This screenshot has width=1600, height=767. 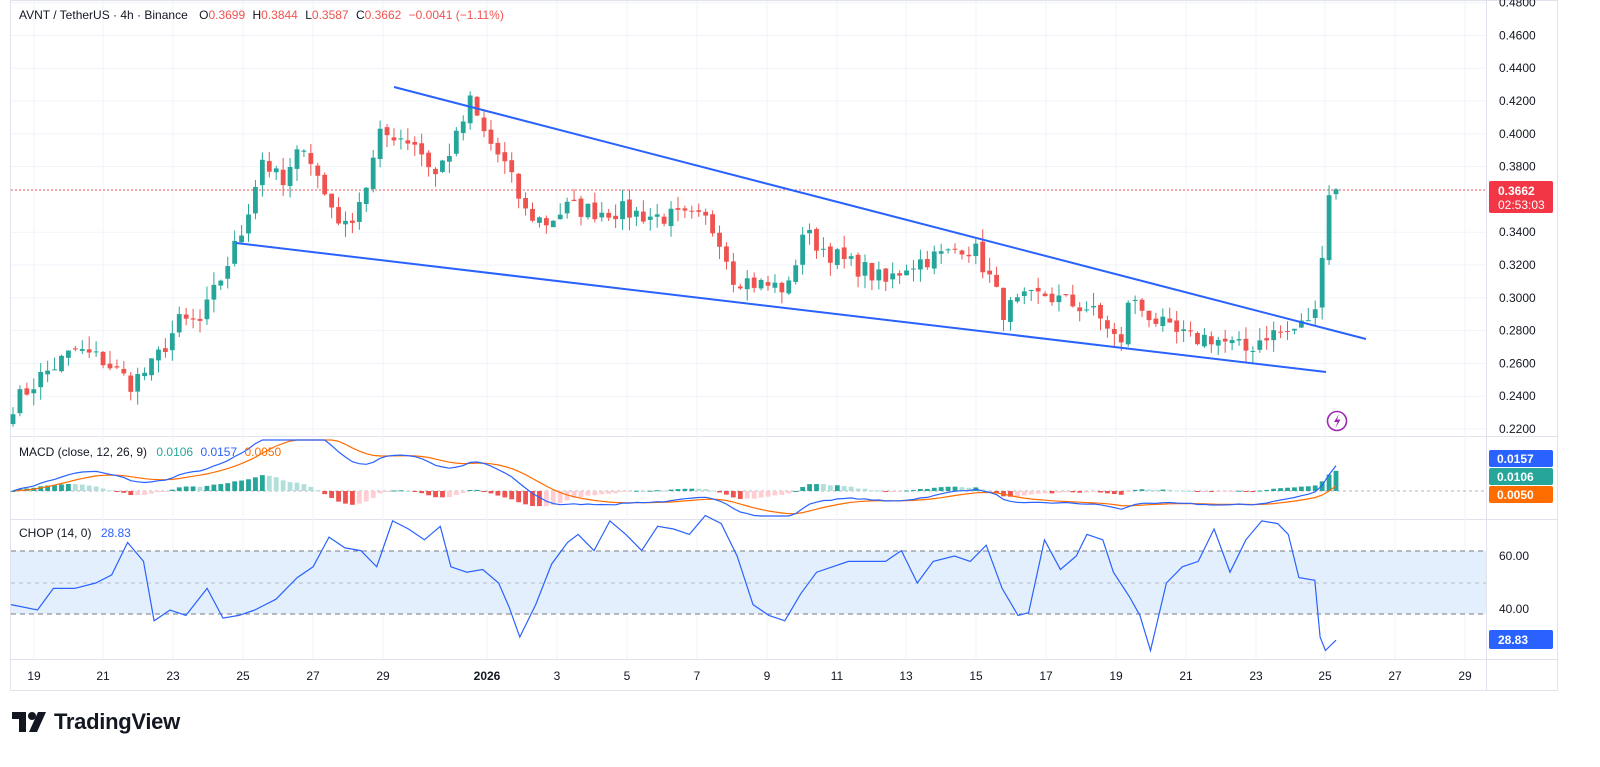 What do you see at coordinates (243, 676) in the screenshot?
I see `time-tick-label: 25` at bounding box center [243, 676].